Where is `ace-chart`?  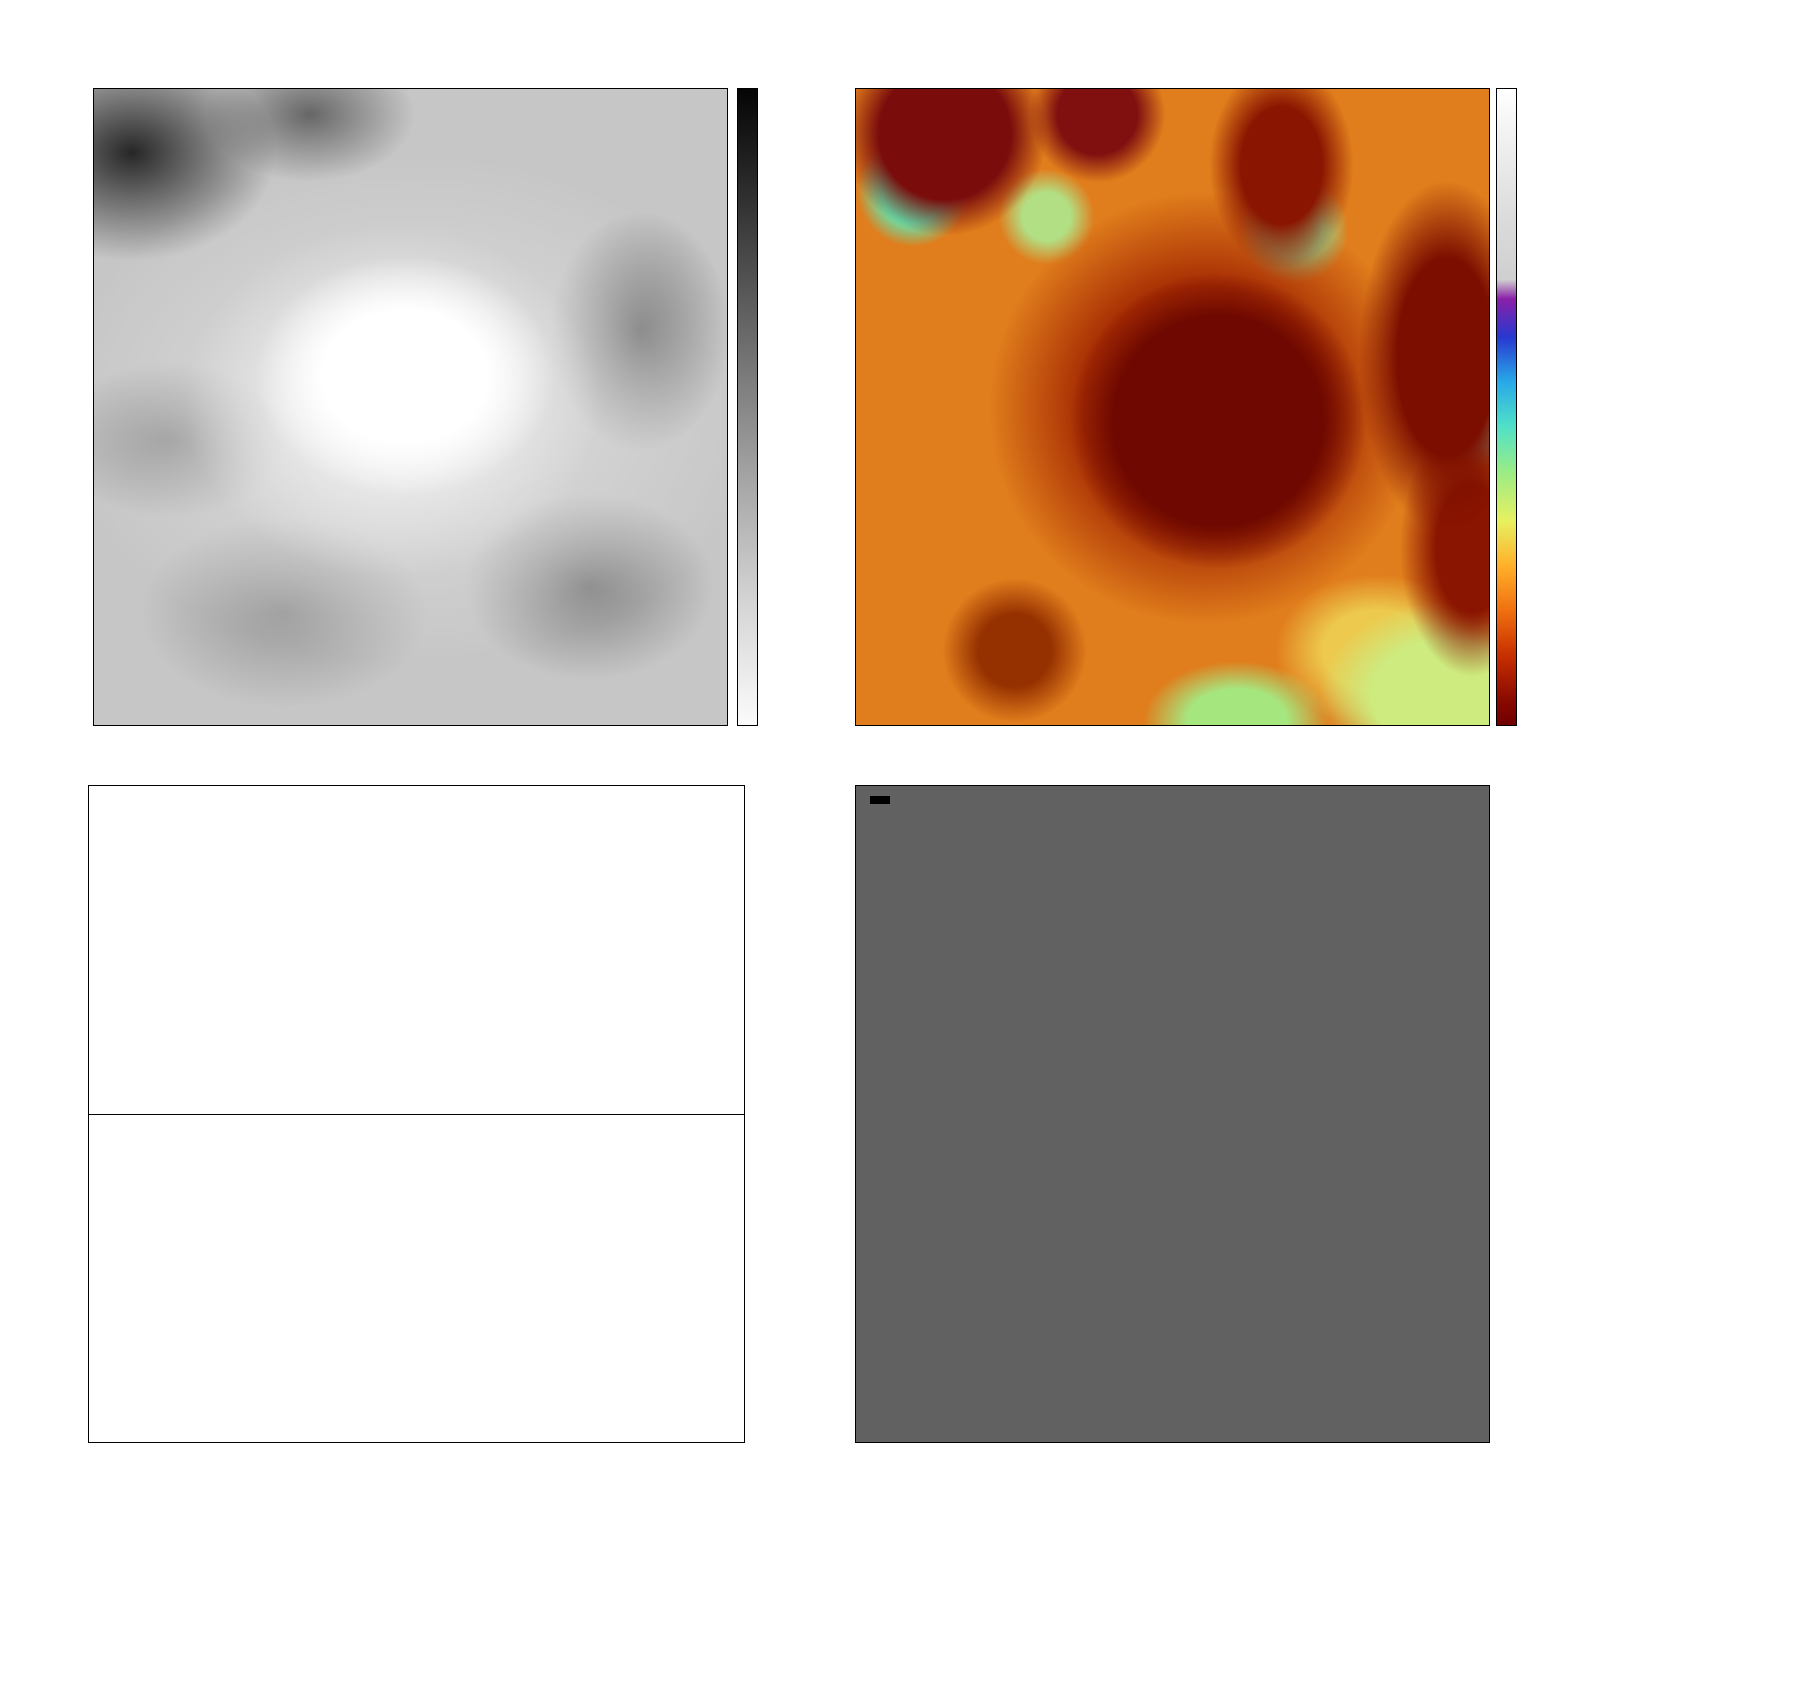 ace-chart is located at coordinates (416, 1278).